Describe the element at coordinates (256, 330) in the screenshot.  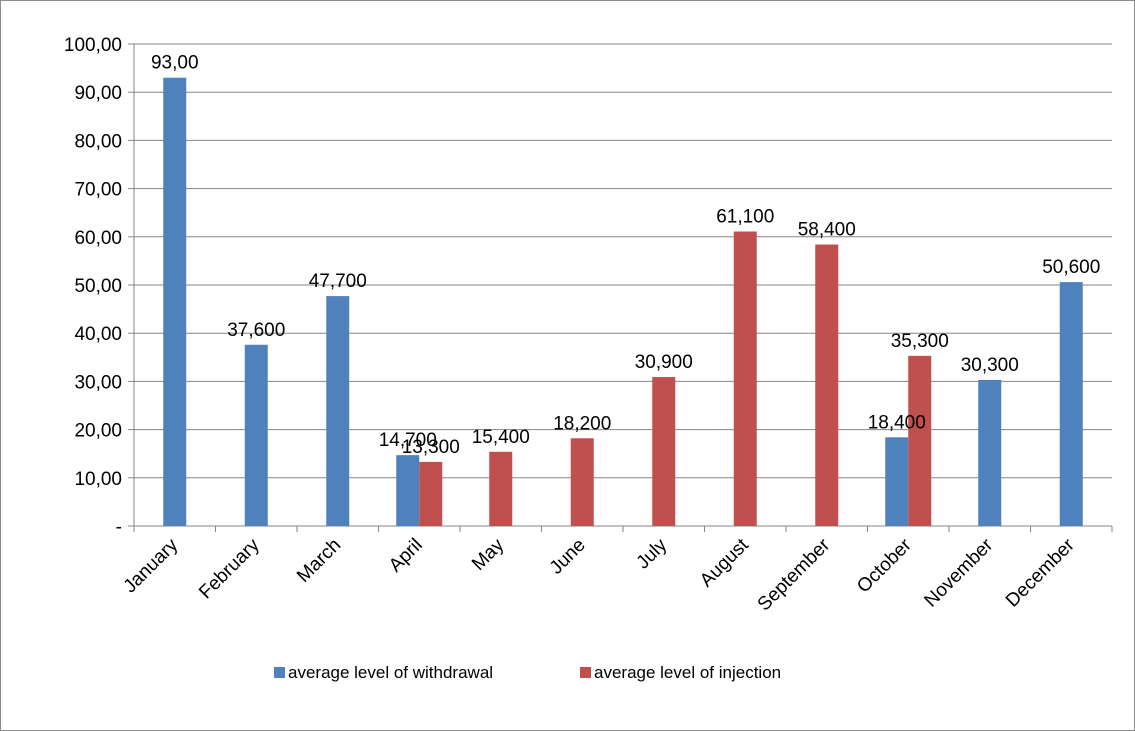
I see `data-label: 37,600` at that location.